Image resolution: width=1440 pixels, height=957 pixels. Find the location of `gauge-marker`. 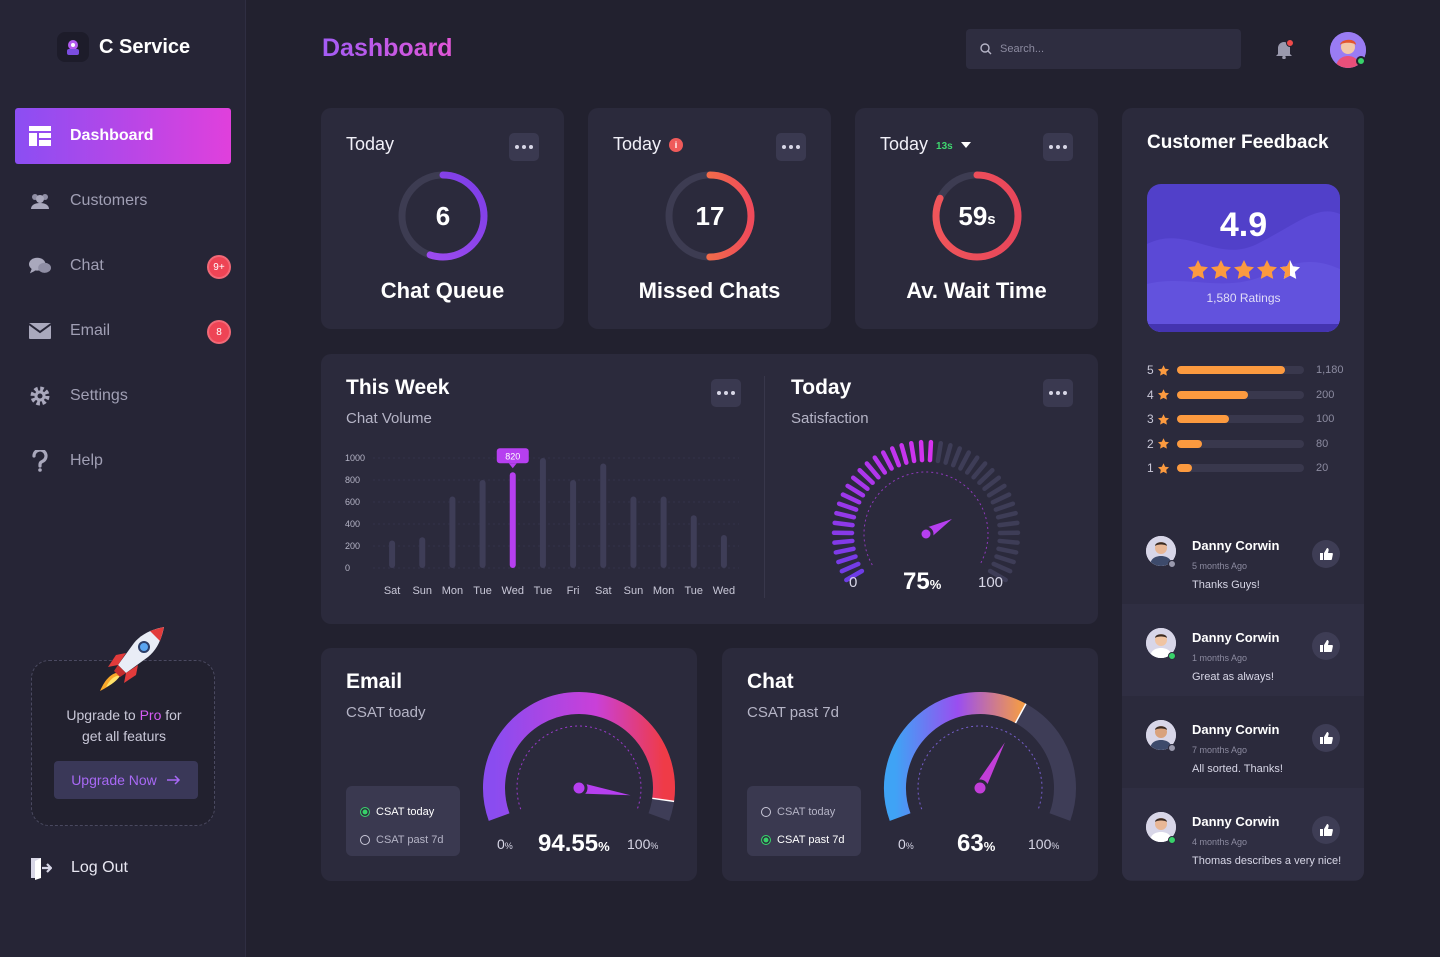

gauge-marker is located at coordinates (663, 800).